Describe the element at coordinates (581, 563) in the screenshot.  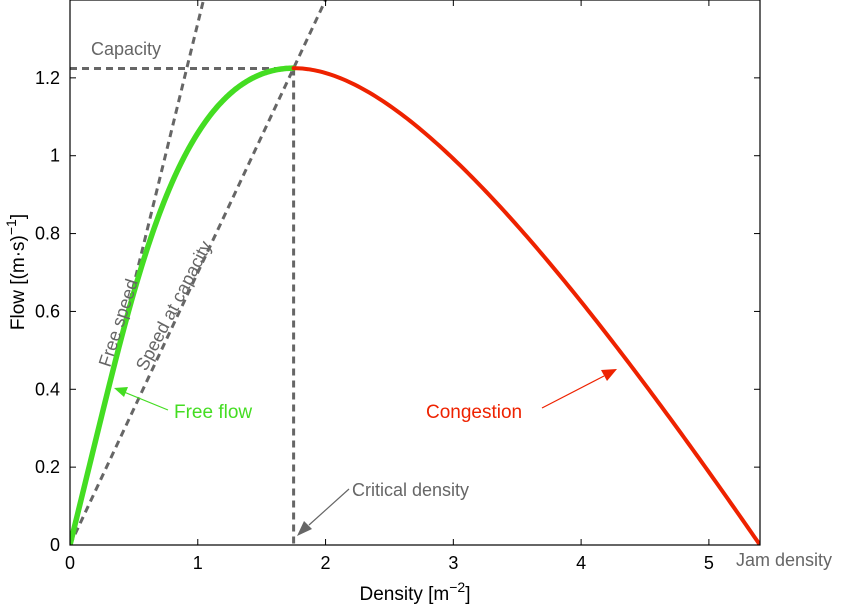
I see `x-tick-label: 4` at that location.